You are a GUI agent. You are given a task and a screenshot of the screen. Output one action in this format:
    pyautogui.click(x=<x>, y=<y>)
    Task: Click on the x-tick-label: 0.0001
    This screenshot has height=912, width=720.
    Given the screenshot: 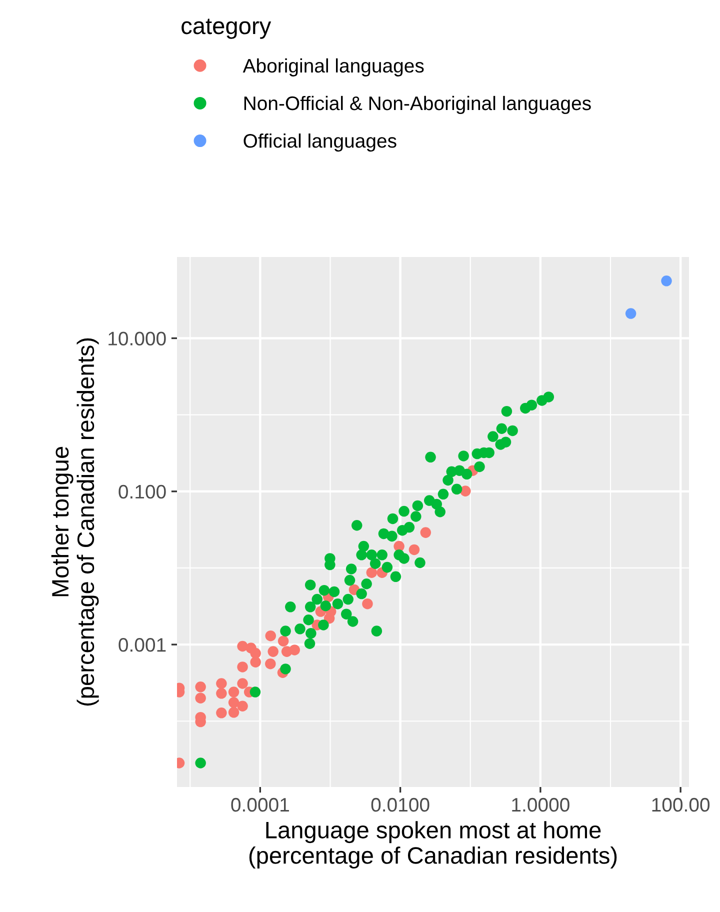 What is the action you would take?
    pyautogui.click(x=260, y=805)
    